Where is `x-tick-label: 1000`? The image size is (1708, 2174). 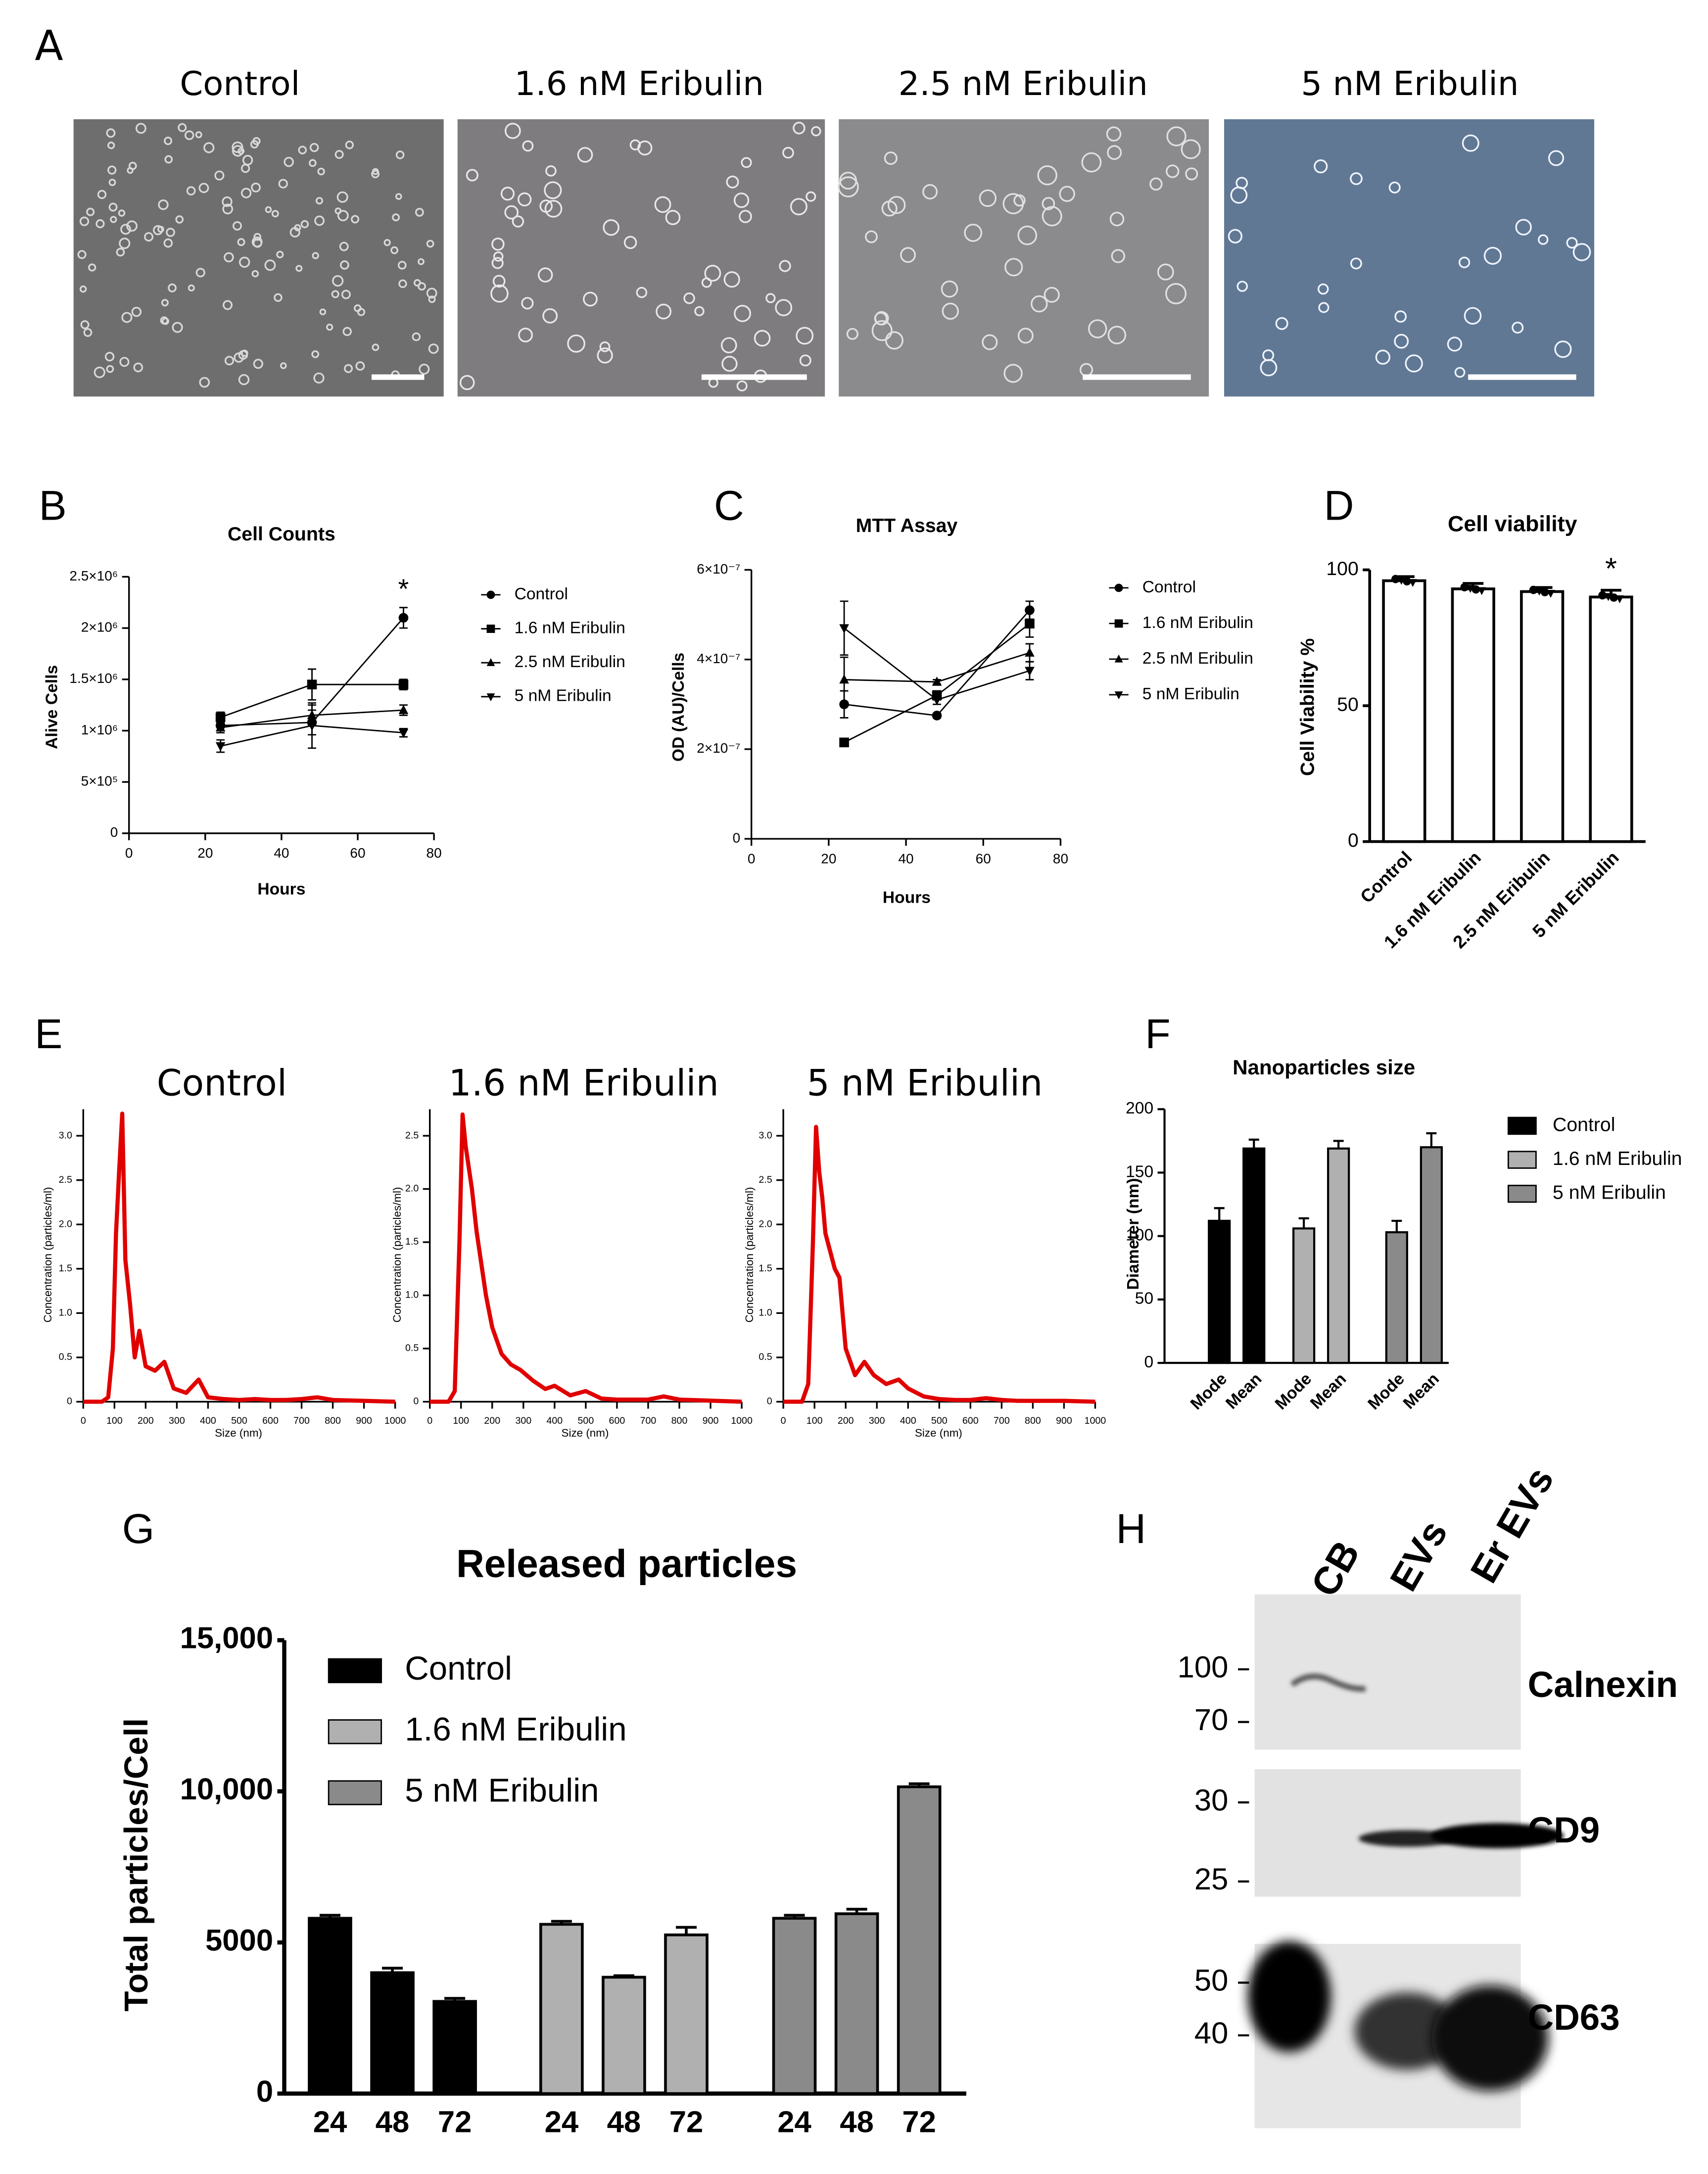 x-tick-label: 1000 is located at coordinates (742, 1421).